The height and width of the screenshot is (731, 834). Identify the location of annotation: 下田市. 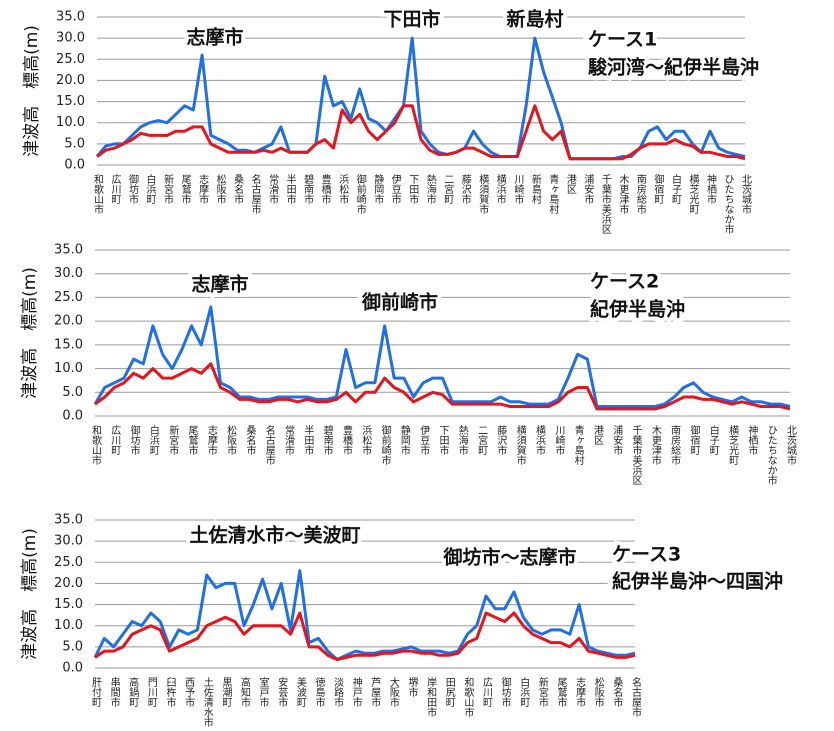
(411, 19).